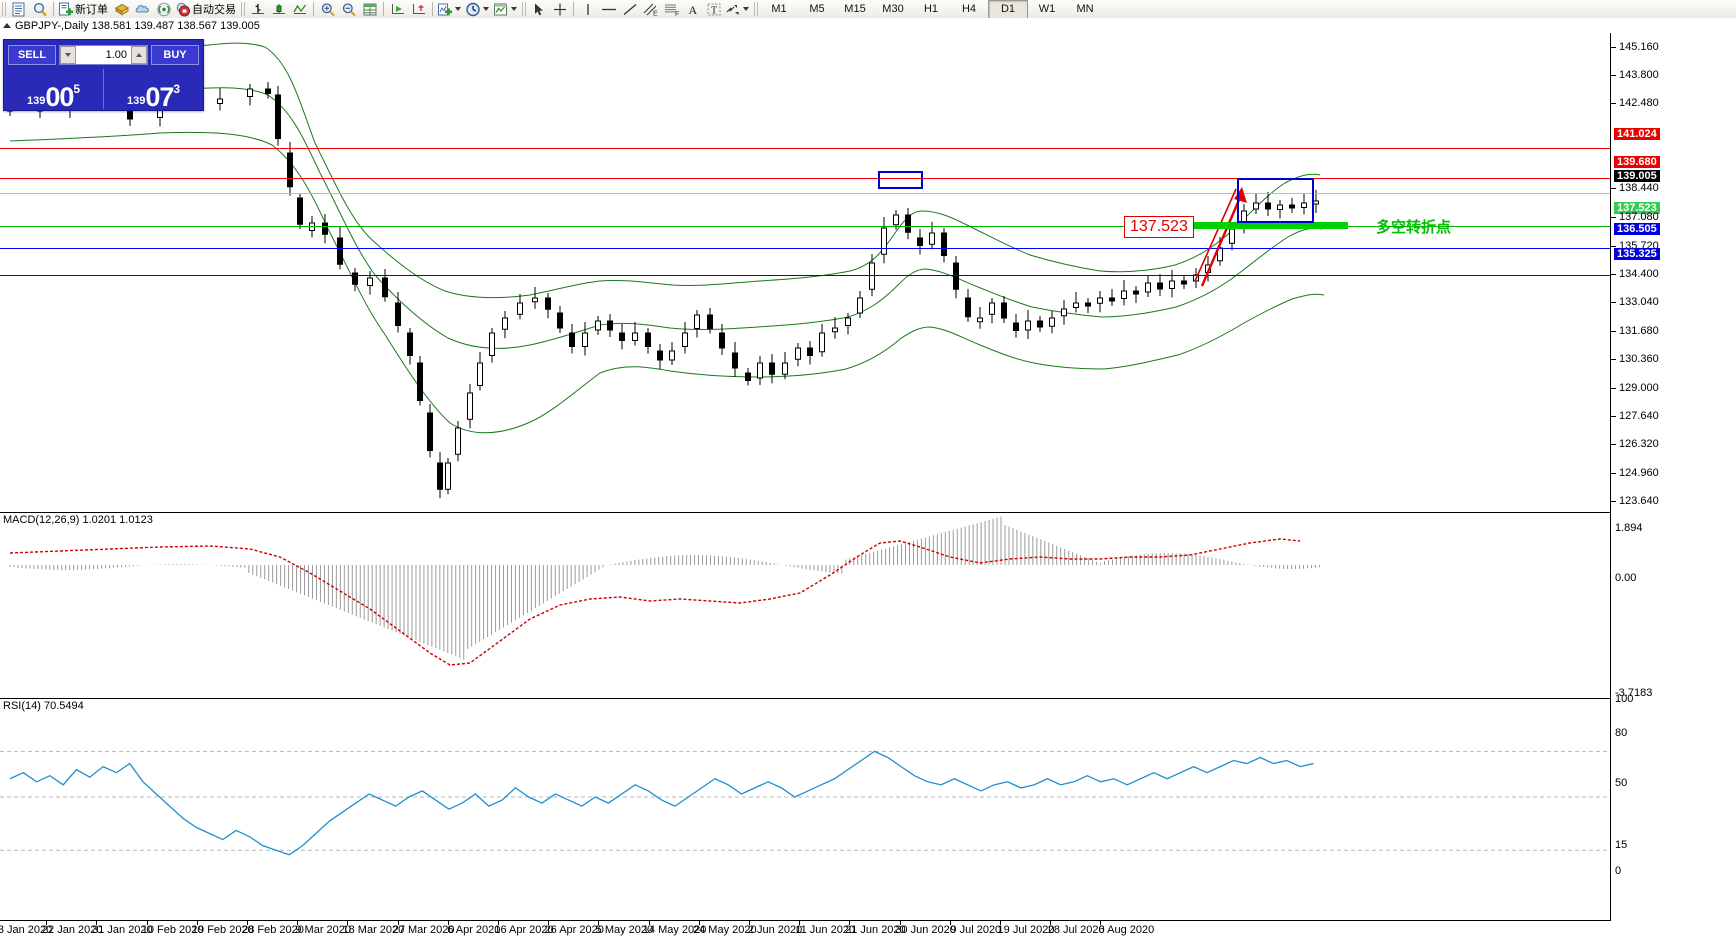 This screenshot has width=1736, height=940. What do you see at coordinates (817, 9) in the screenshot?
I see `timeframe-m5: M5` at bounding box center [817, 9].